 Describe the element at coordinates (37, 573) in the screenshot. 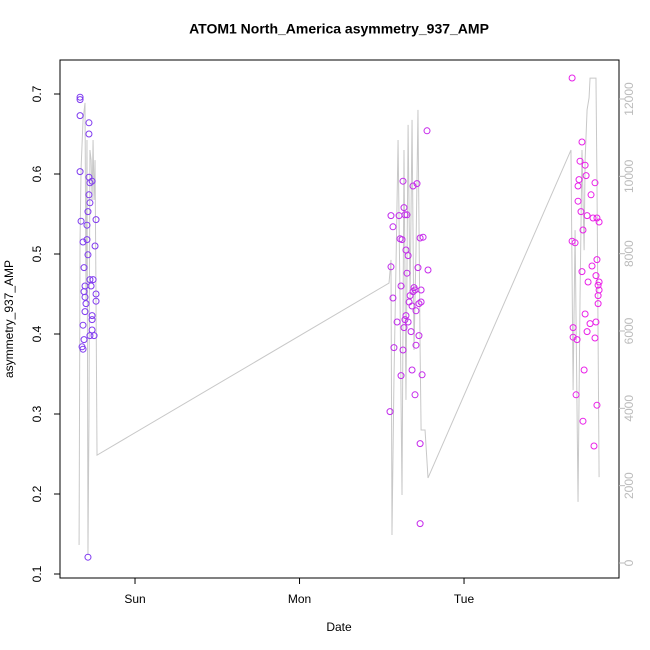

I see `y-tick-label: 0.1` at that location.